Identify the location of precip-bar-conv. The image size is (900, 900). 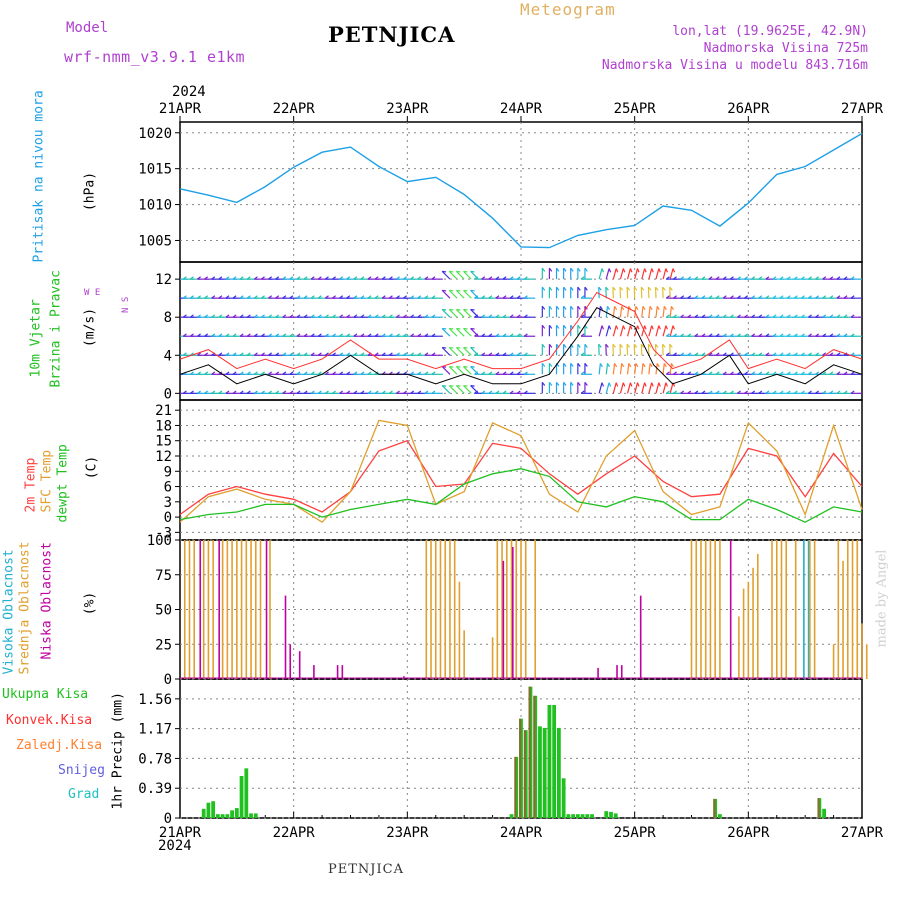
(524, 774).